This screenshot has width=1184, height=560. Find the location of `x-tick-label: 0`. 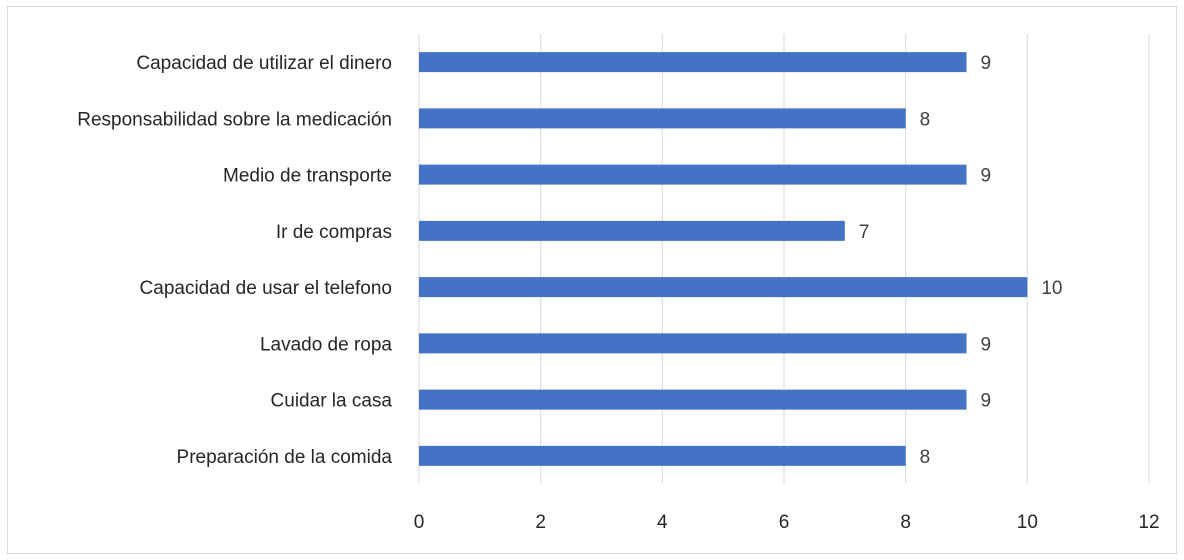

x-tick-label: 0 is located at coordinates (419, 522).